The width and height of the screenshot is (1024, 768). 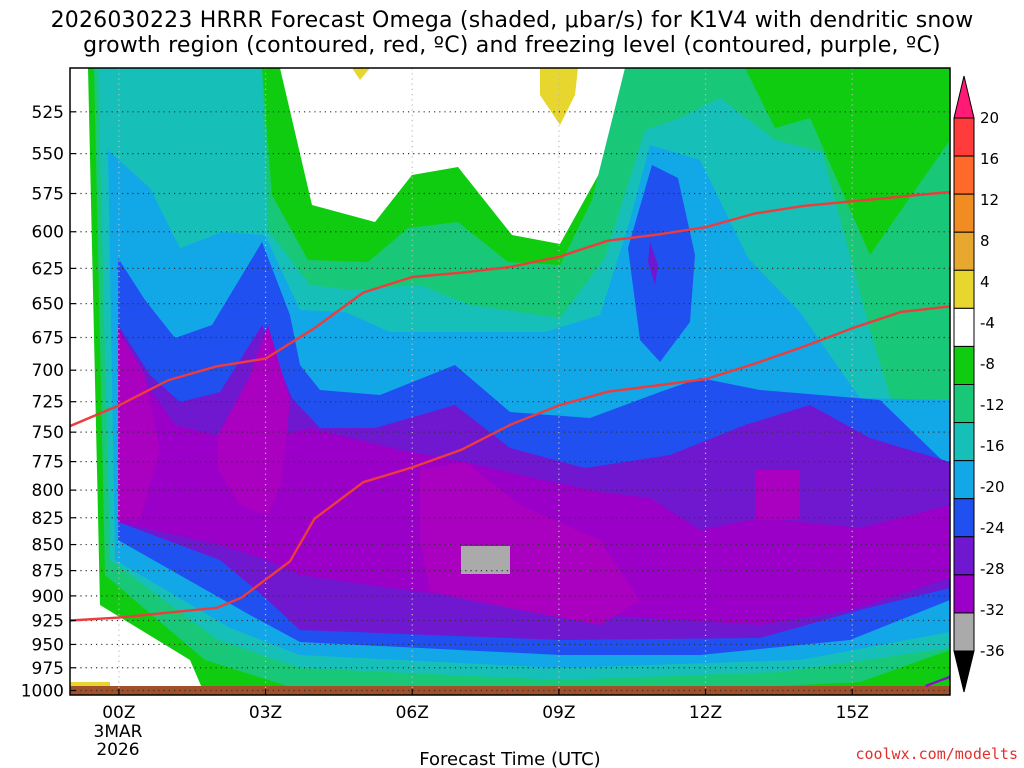 What do you see at coordinates (485, 706) in the screenshot?
I see `x-axis: 00Z 03Z 06Z 09Z 12Z 15Z` at bounding box center [485, 706].